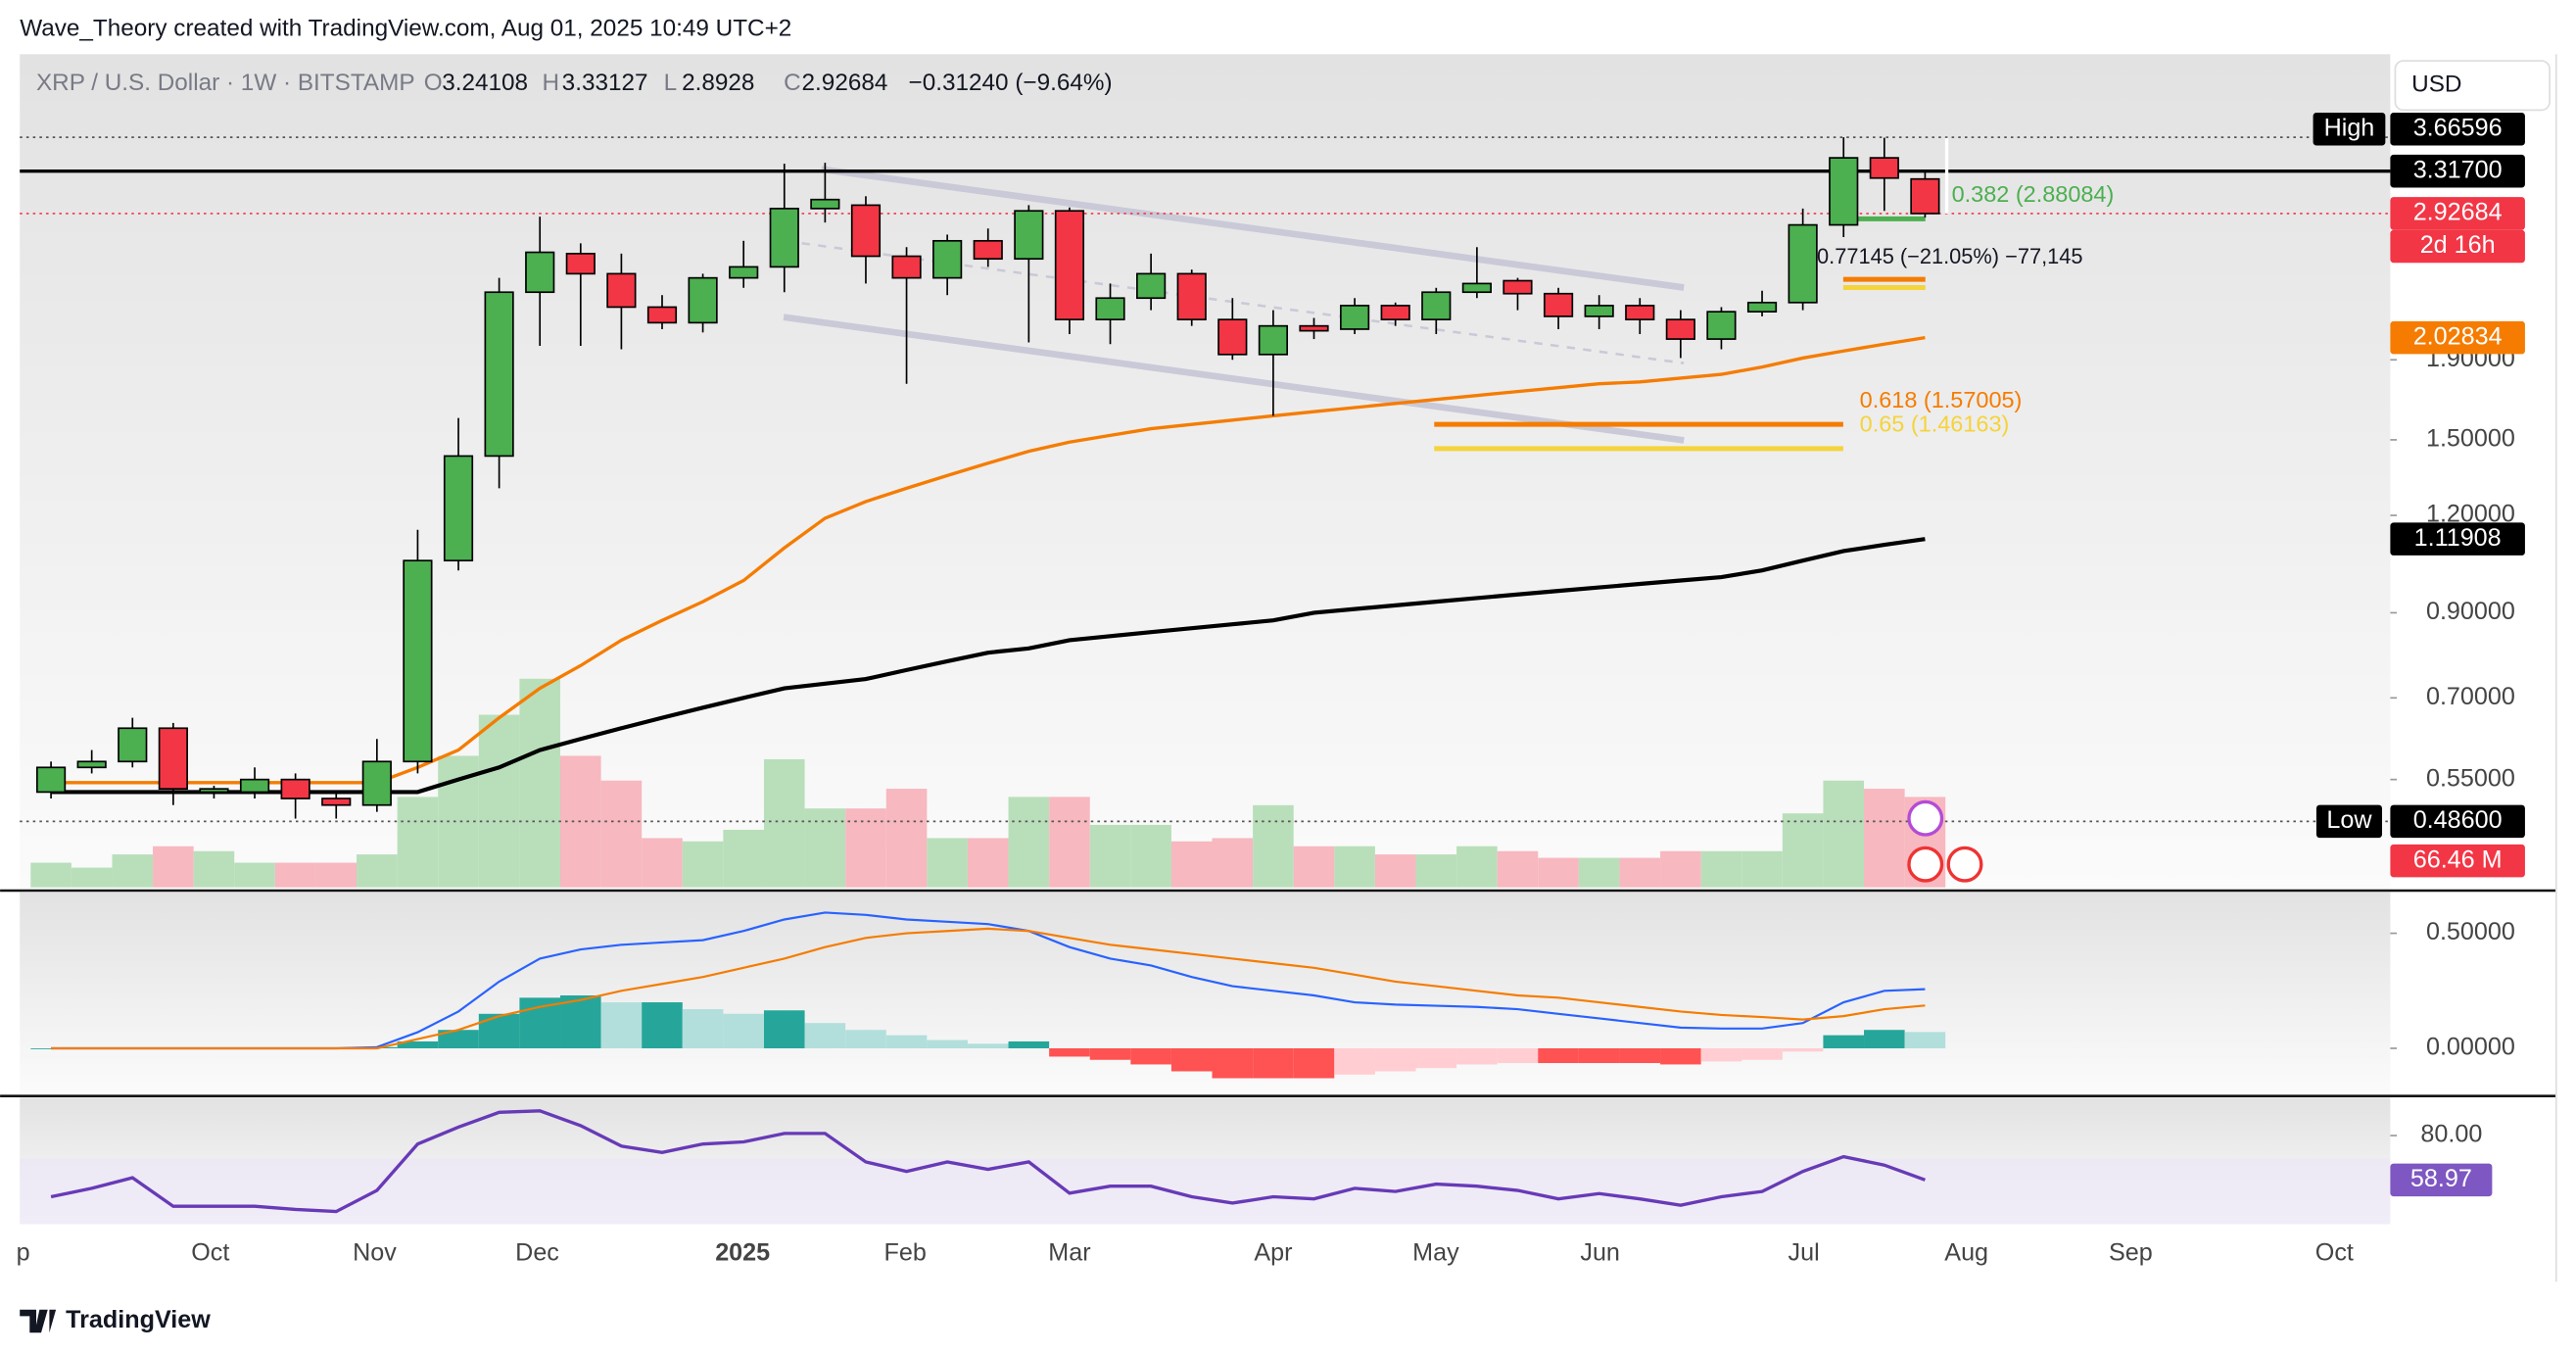 The image size is (2576, 1354). I want to click on high-tag: High, so click(2349, 127).